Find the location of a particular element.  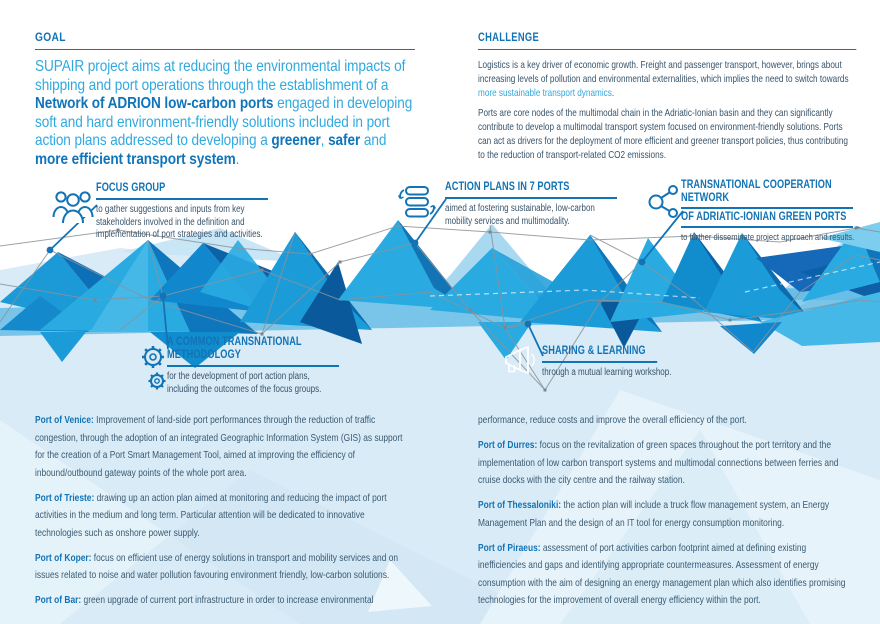

network-icon is located at coordinates (663, 202).